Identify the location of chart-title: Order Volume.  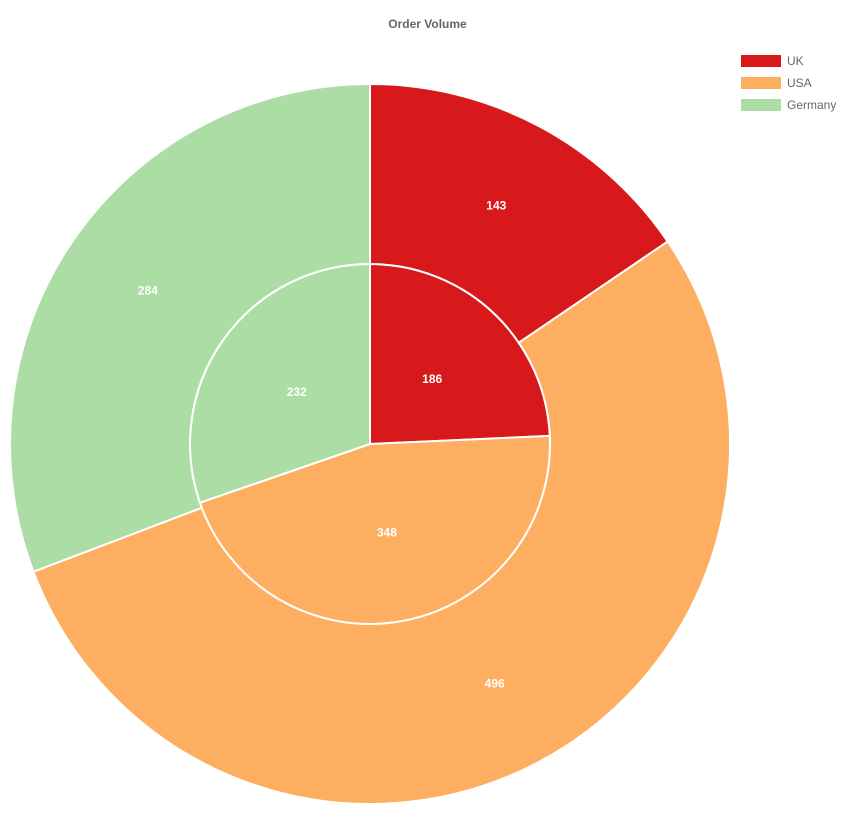
(427, 24).